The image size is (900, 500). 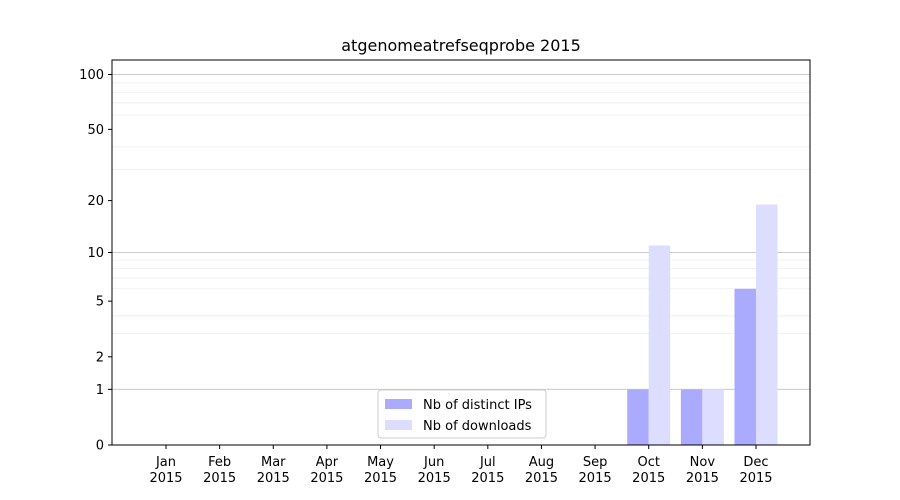 What do you see at coordinates (487, 470) in the screenshot?
I see `x-tick-label: Jul 2015` at bounding box center [487, 470].